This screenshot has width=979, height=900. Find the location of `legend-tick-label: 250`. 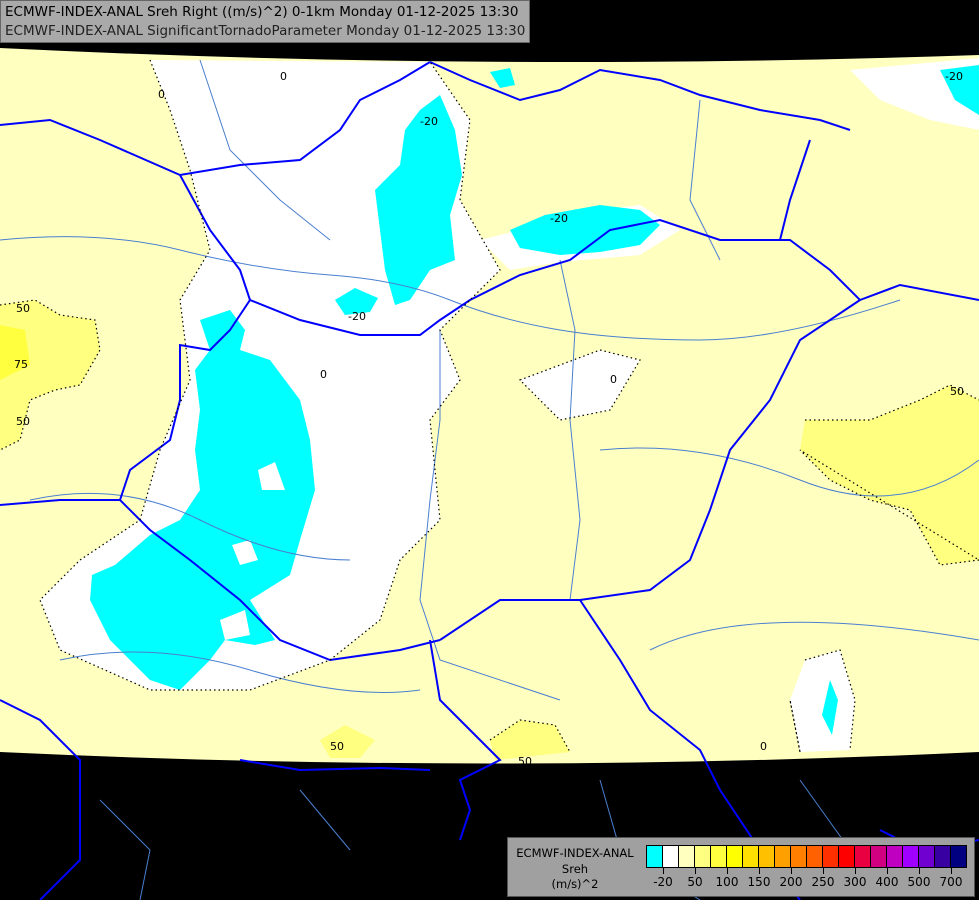

legend-tick-label: 250 is located at coordinates (823, 882).